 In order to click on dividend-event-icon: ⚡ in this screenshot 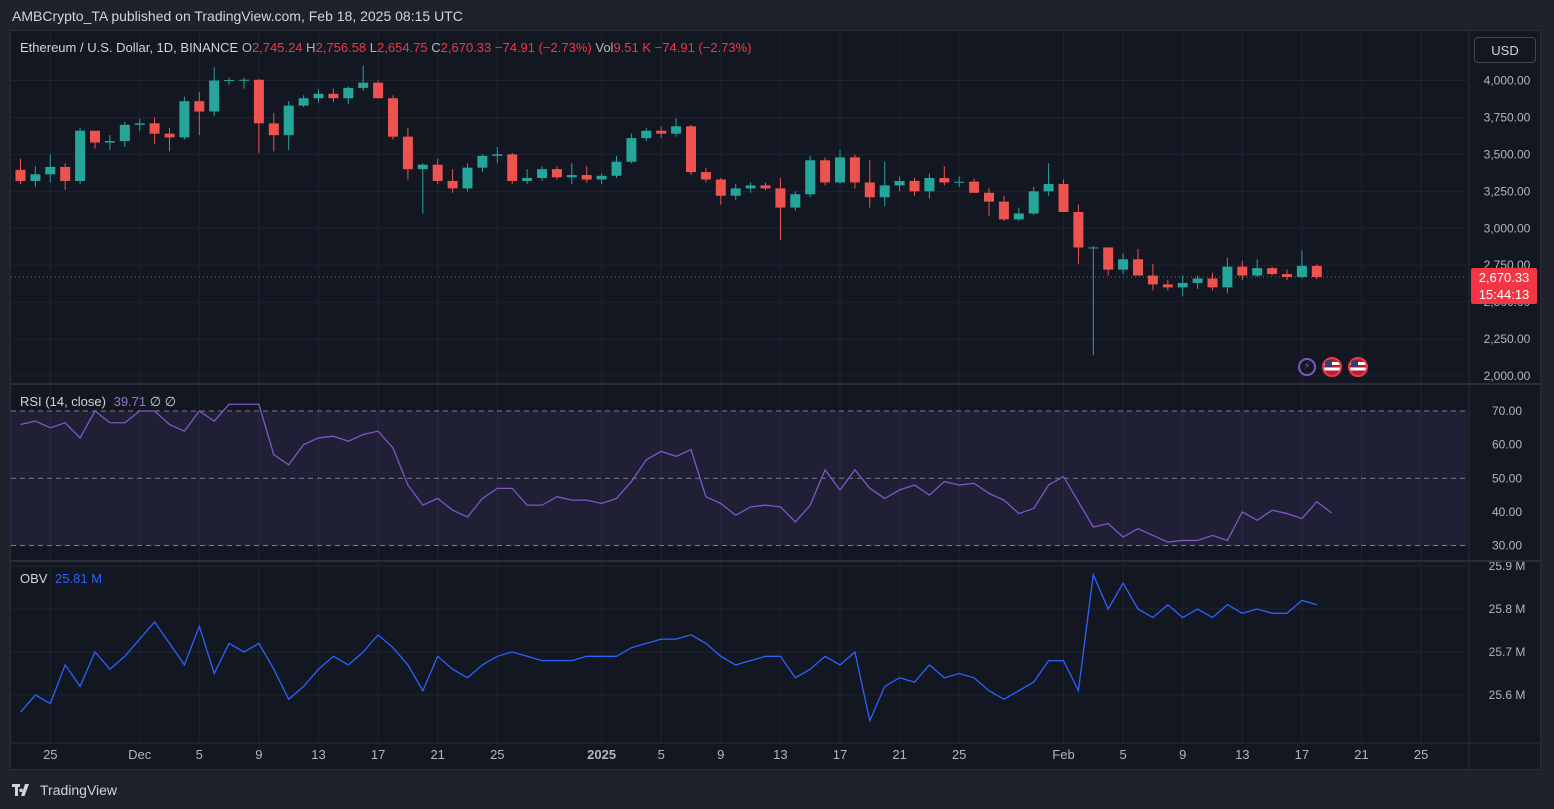, I will do `click(1307, 367)`.